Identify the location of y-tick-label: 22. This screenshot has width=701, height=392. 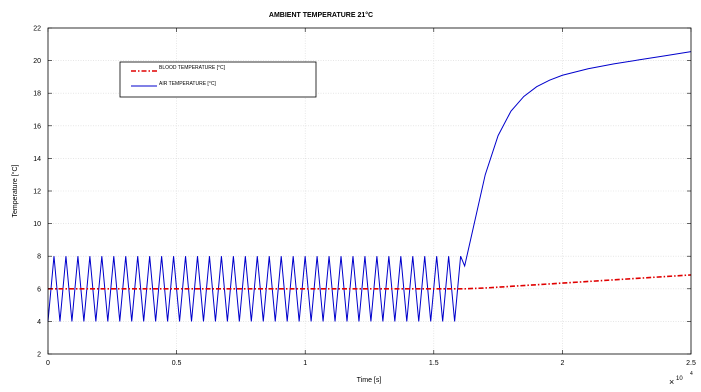
(37, 29).